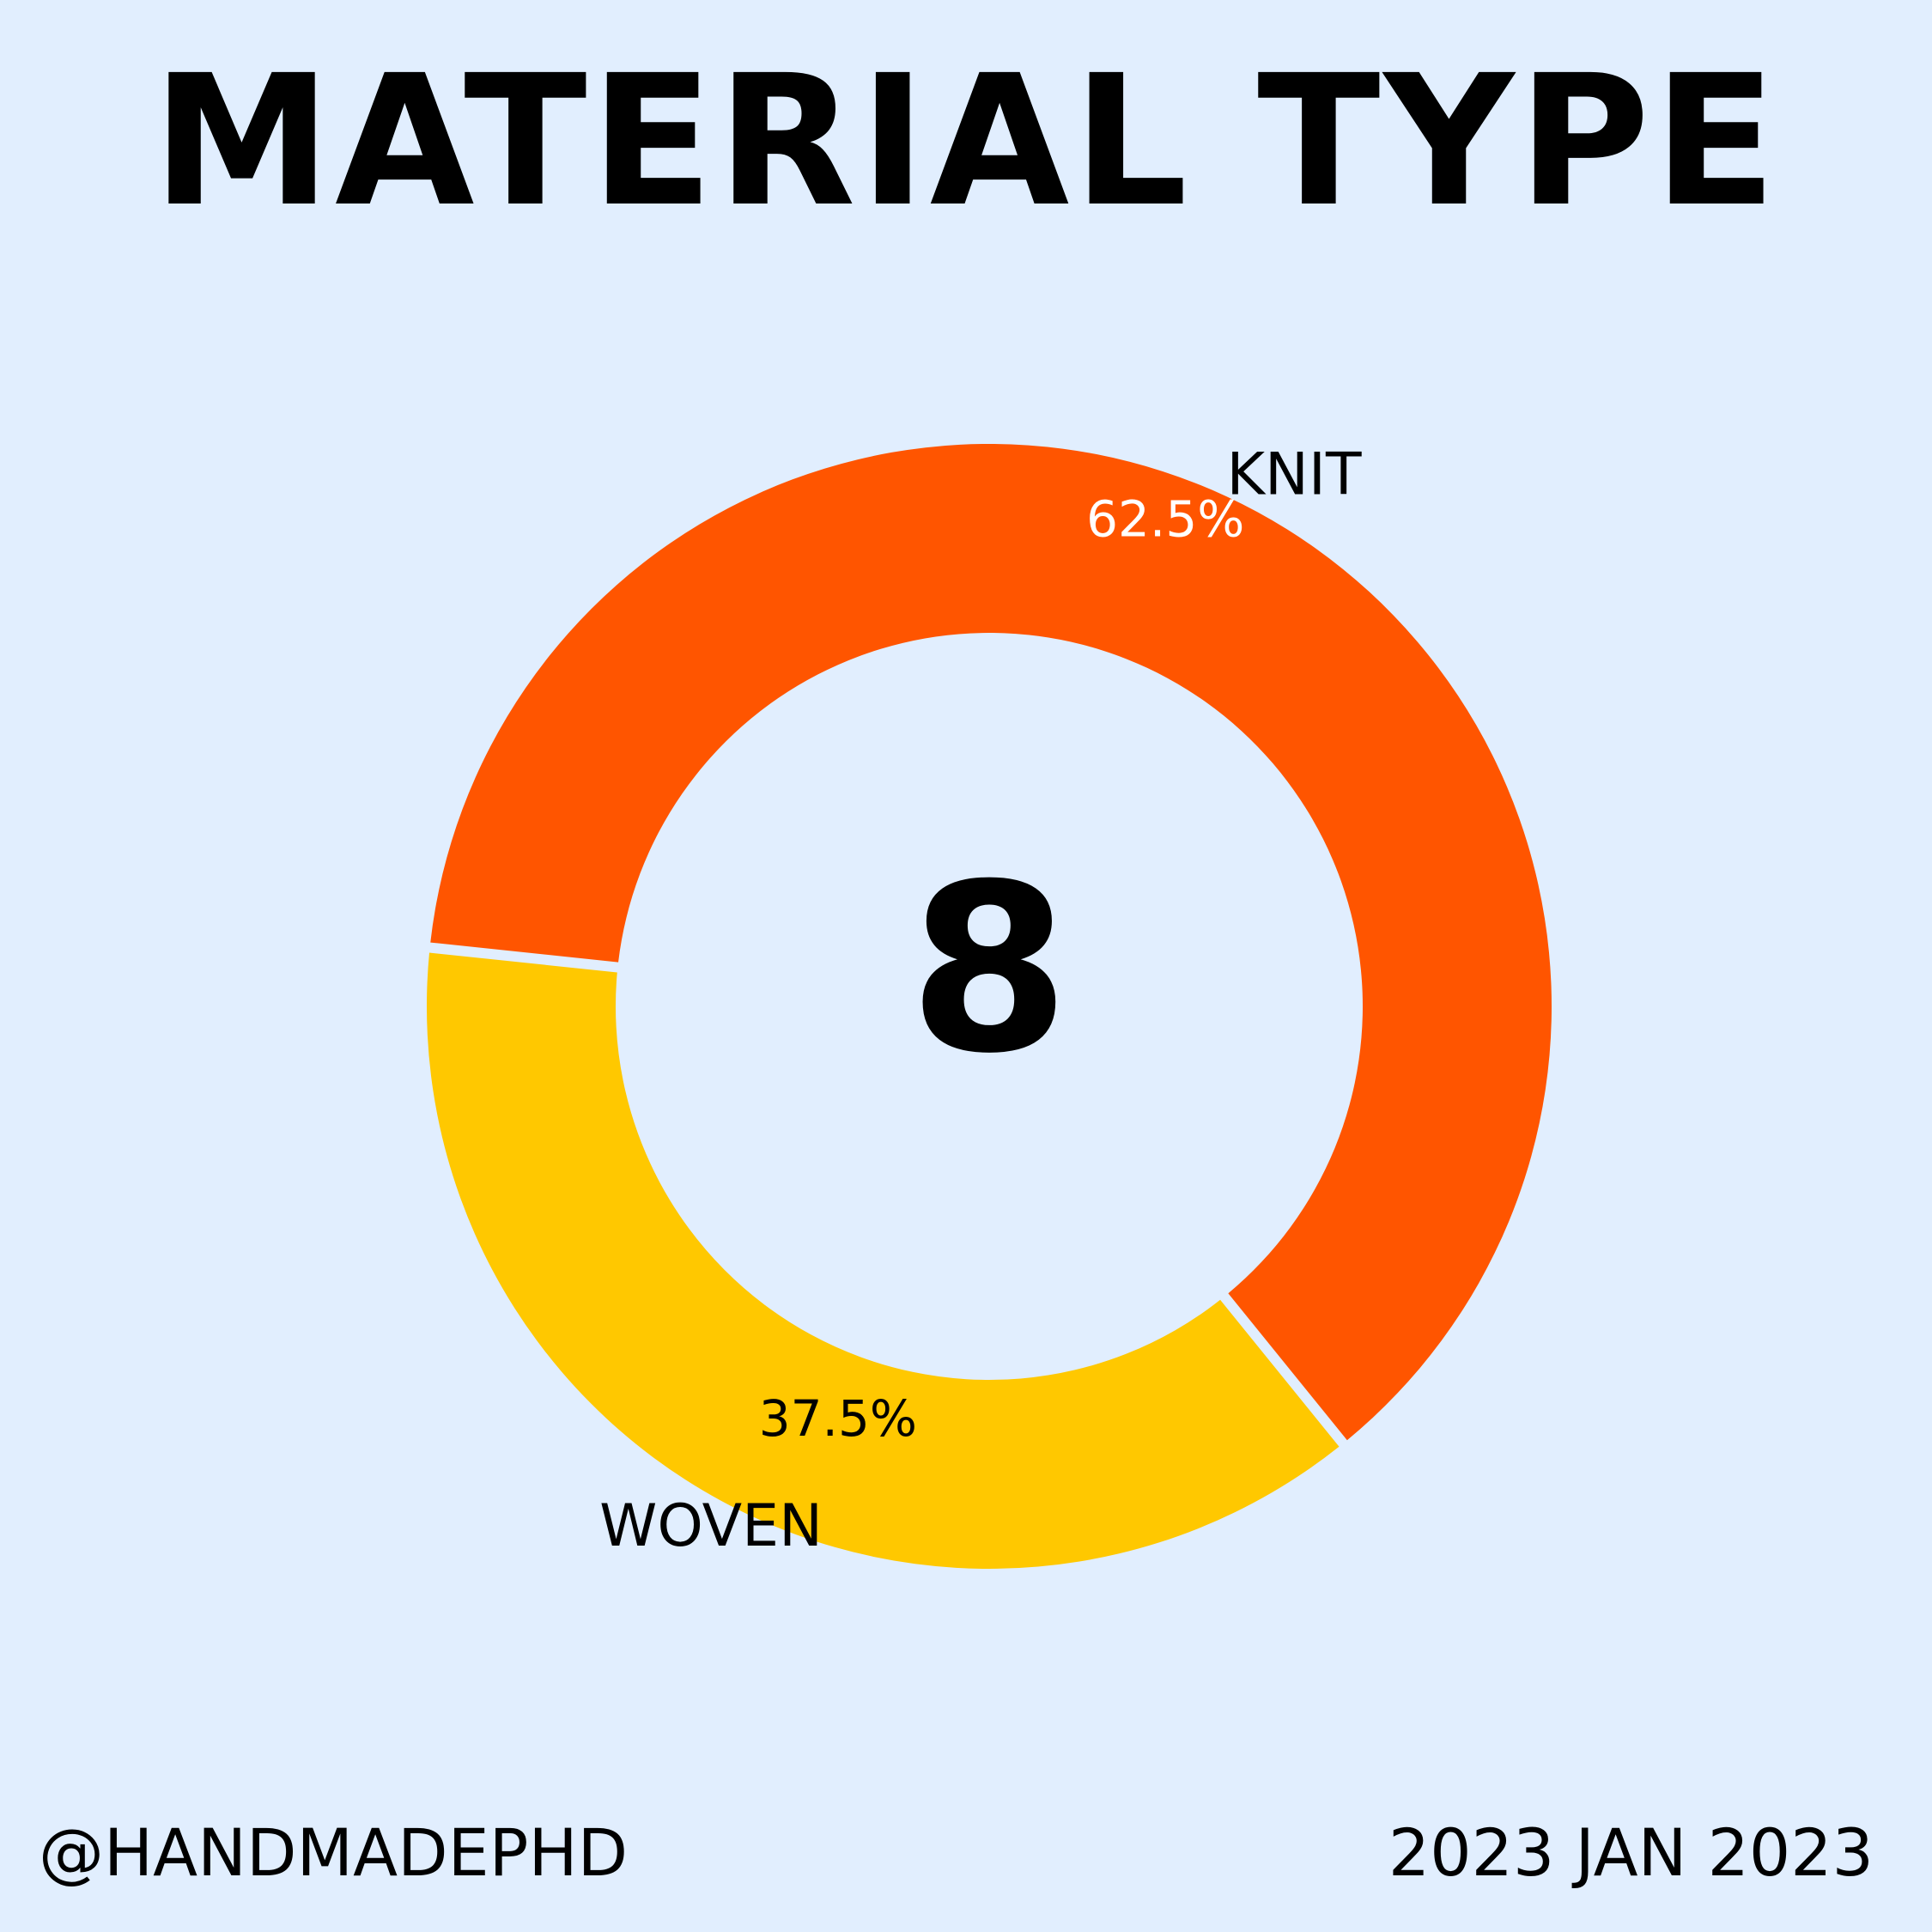 The width and height of the screenshot is (1932, 1932). Describe the element at coordinates (966, 141) in the screenshot. I see `chart-title: MATERIAL TYPE` at that location.